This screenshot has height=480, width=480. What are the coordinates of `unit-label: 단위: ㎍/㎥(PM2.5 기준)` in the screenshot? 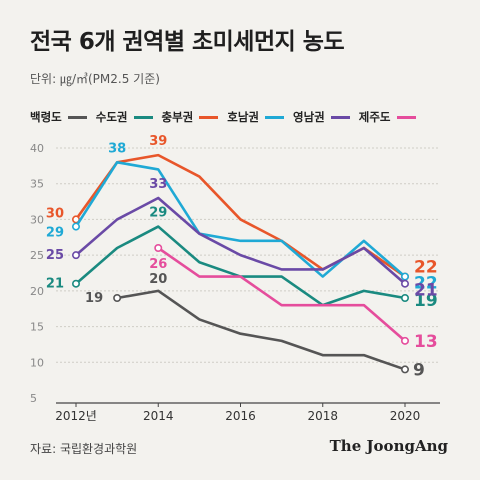 It's located at (95, 79).